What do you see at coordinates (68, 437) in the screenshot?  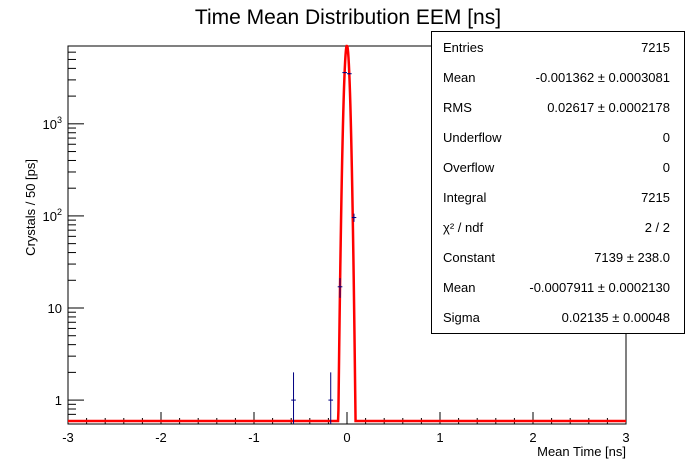 I see `x-tick-label: -3` at bounding box center [68, 437].